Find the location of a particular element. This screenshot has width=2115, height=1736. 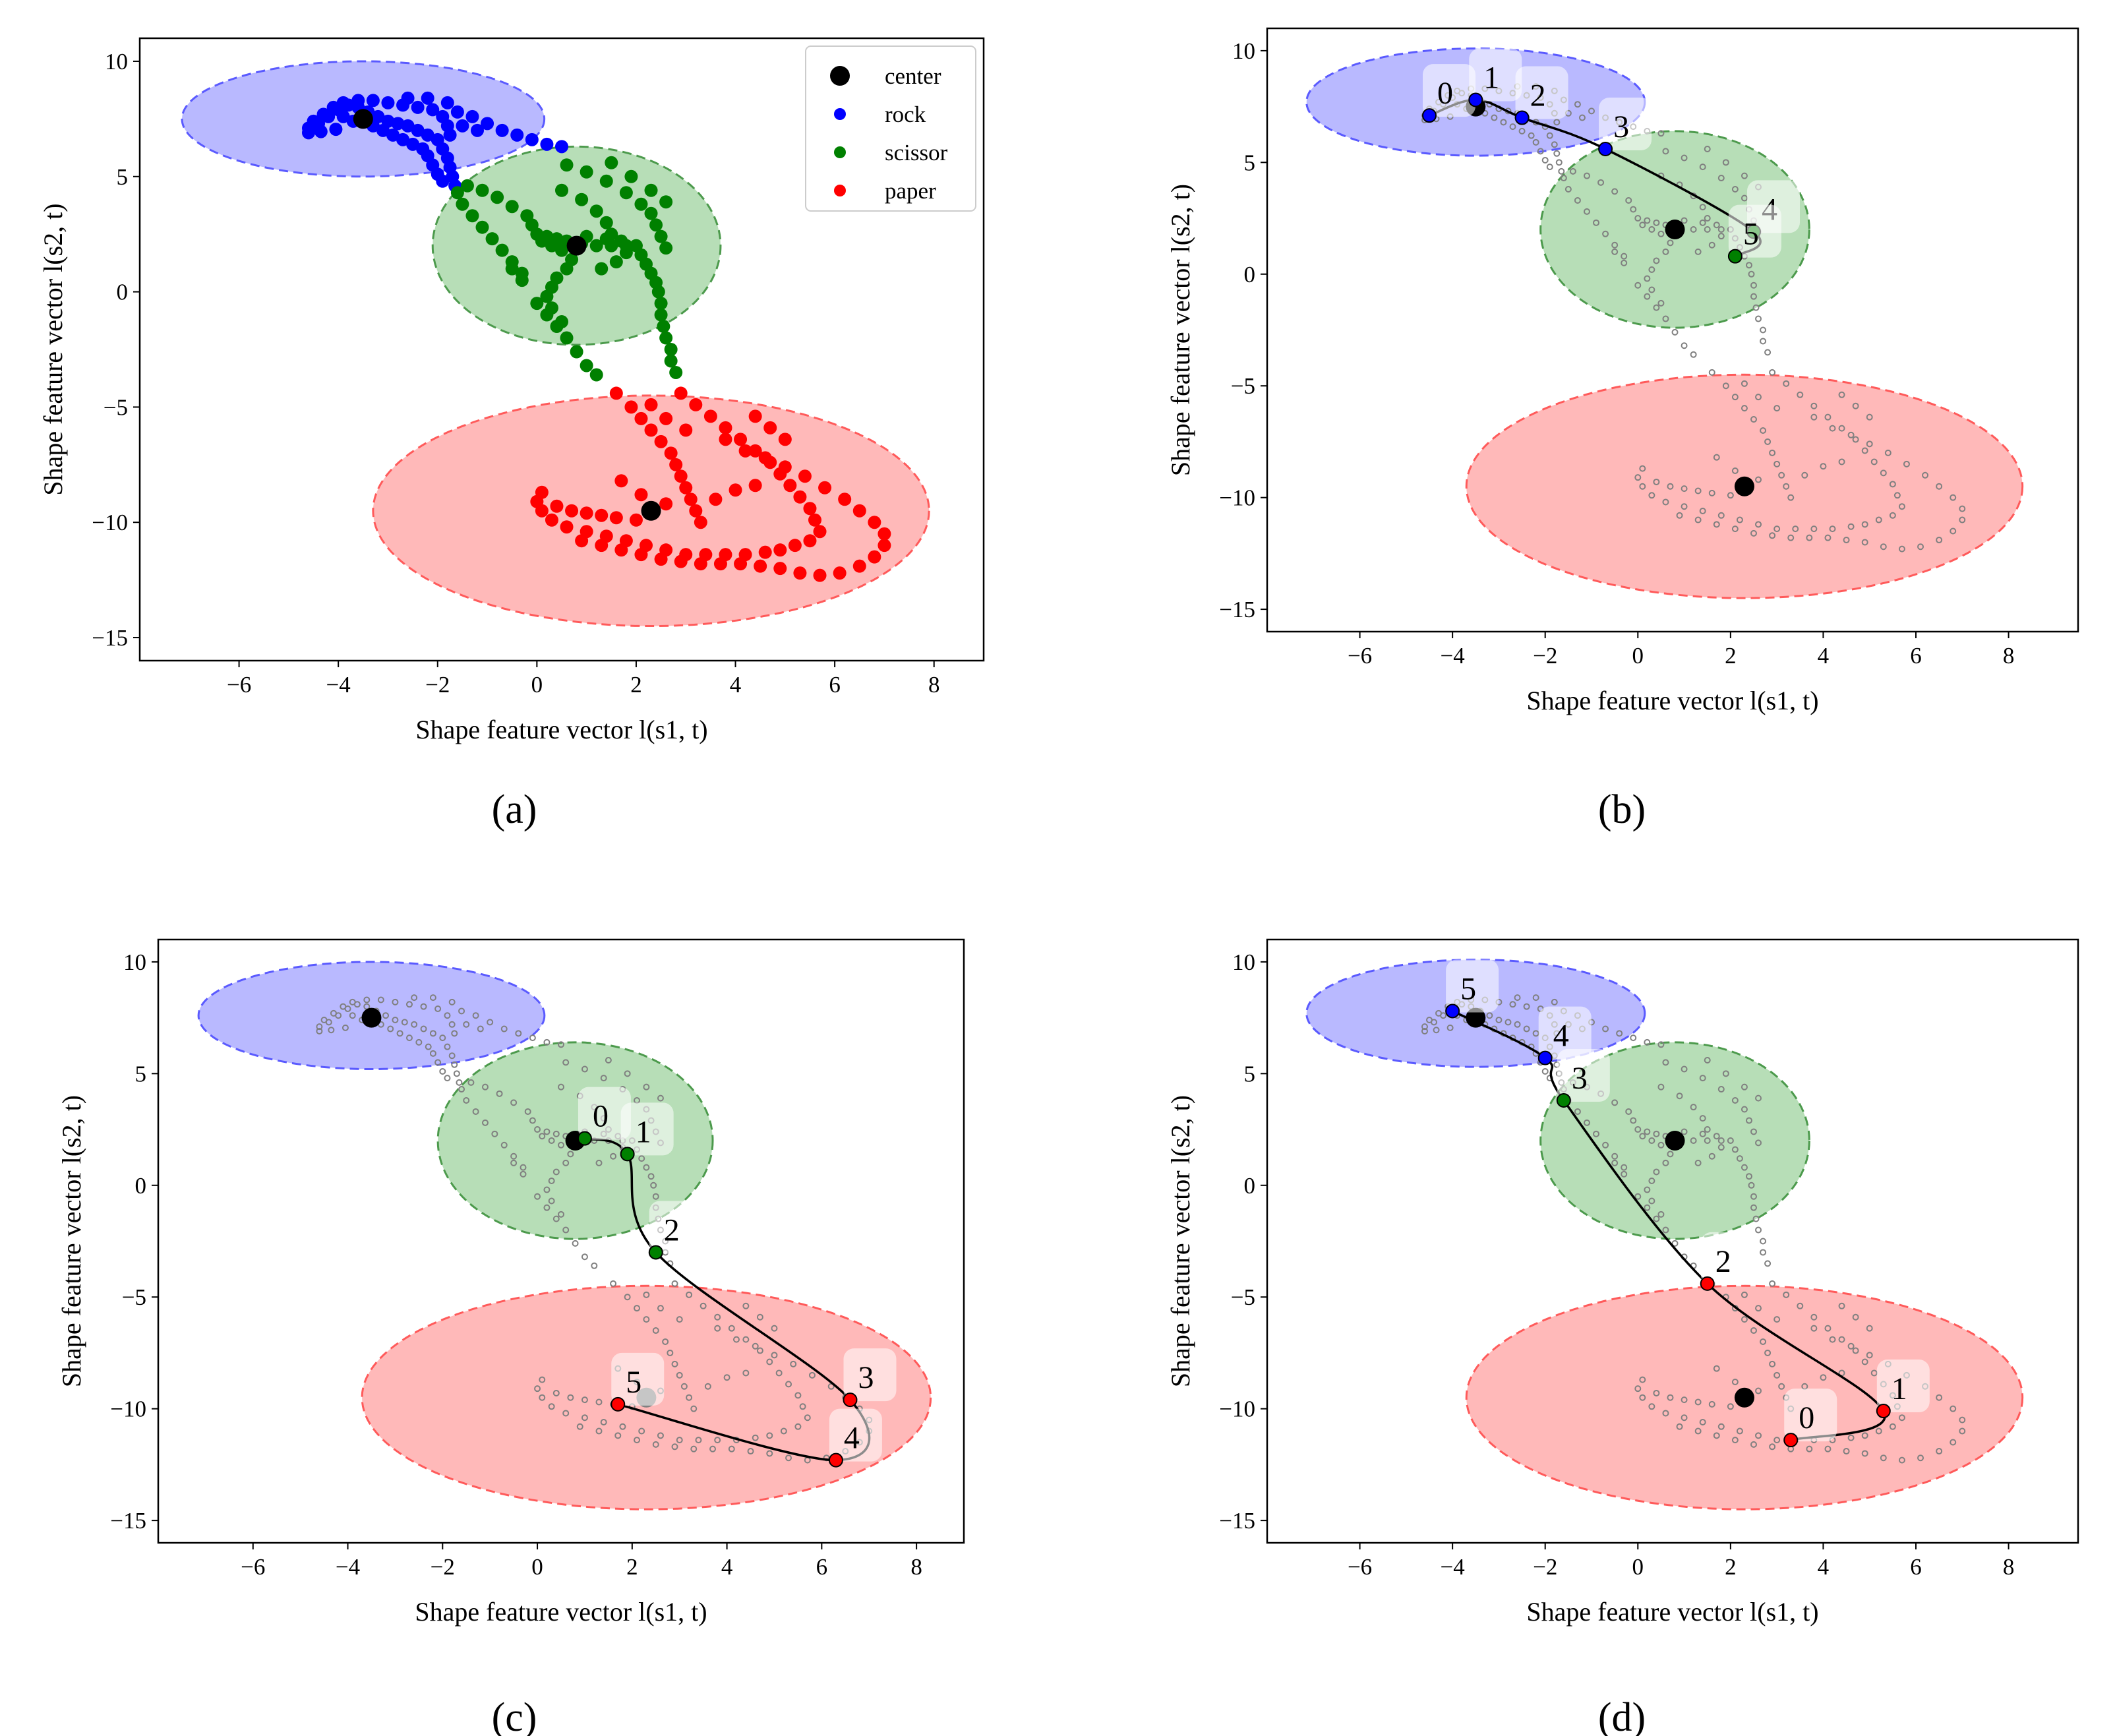

plot-frame is located at coordinates (1672, 1241).